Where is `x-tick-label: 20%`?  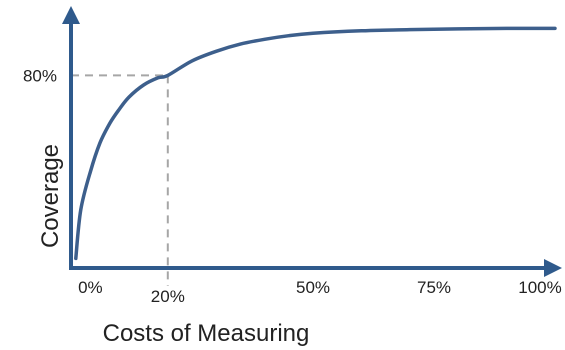 x-tick-label: 20% is located at coordinates (168, 296).